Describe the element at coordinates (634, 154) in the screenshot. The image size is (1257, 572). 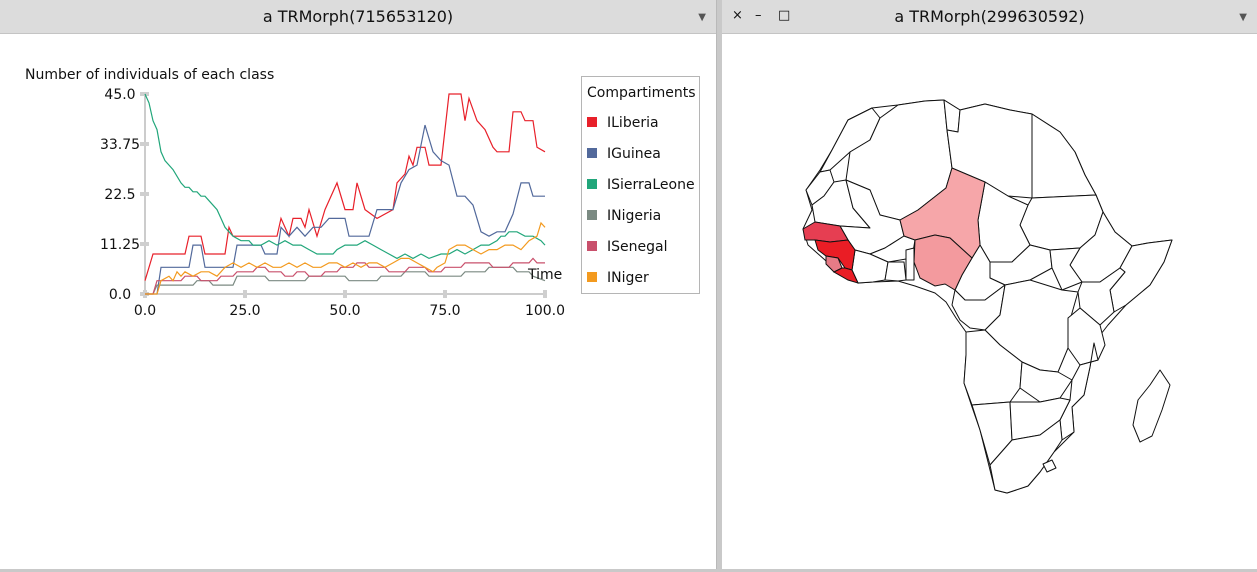
I see `legend-label: IGuinea` at that location.